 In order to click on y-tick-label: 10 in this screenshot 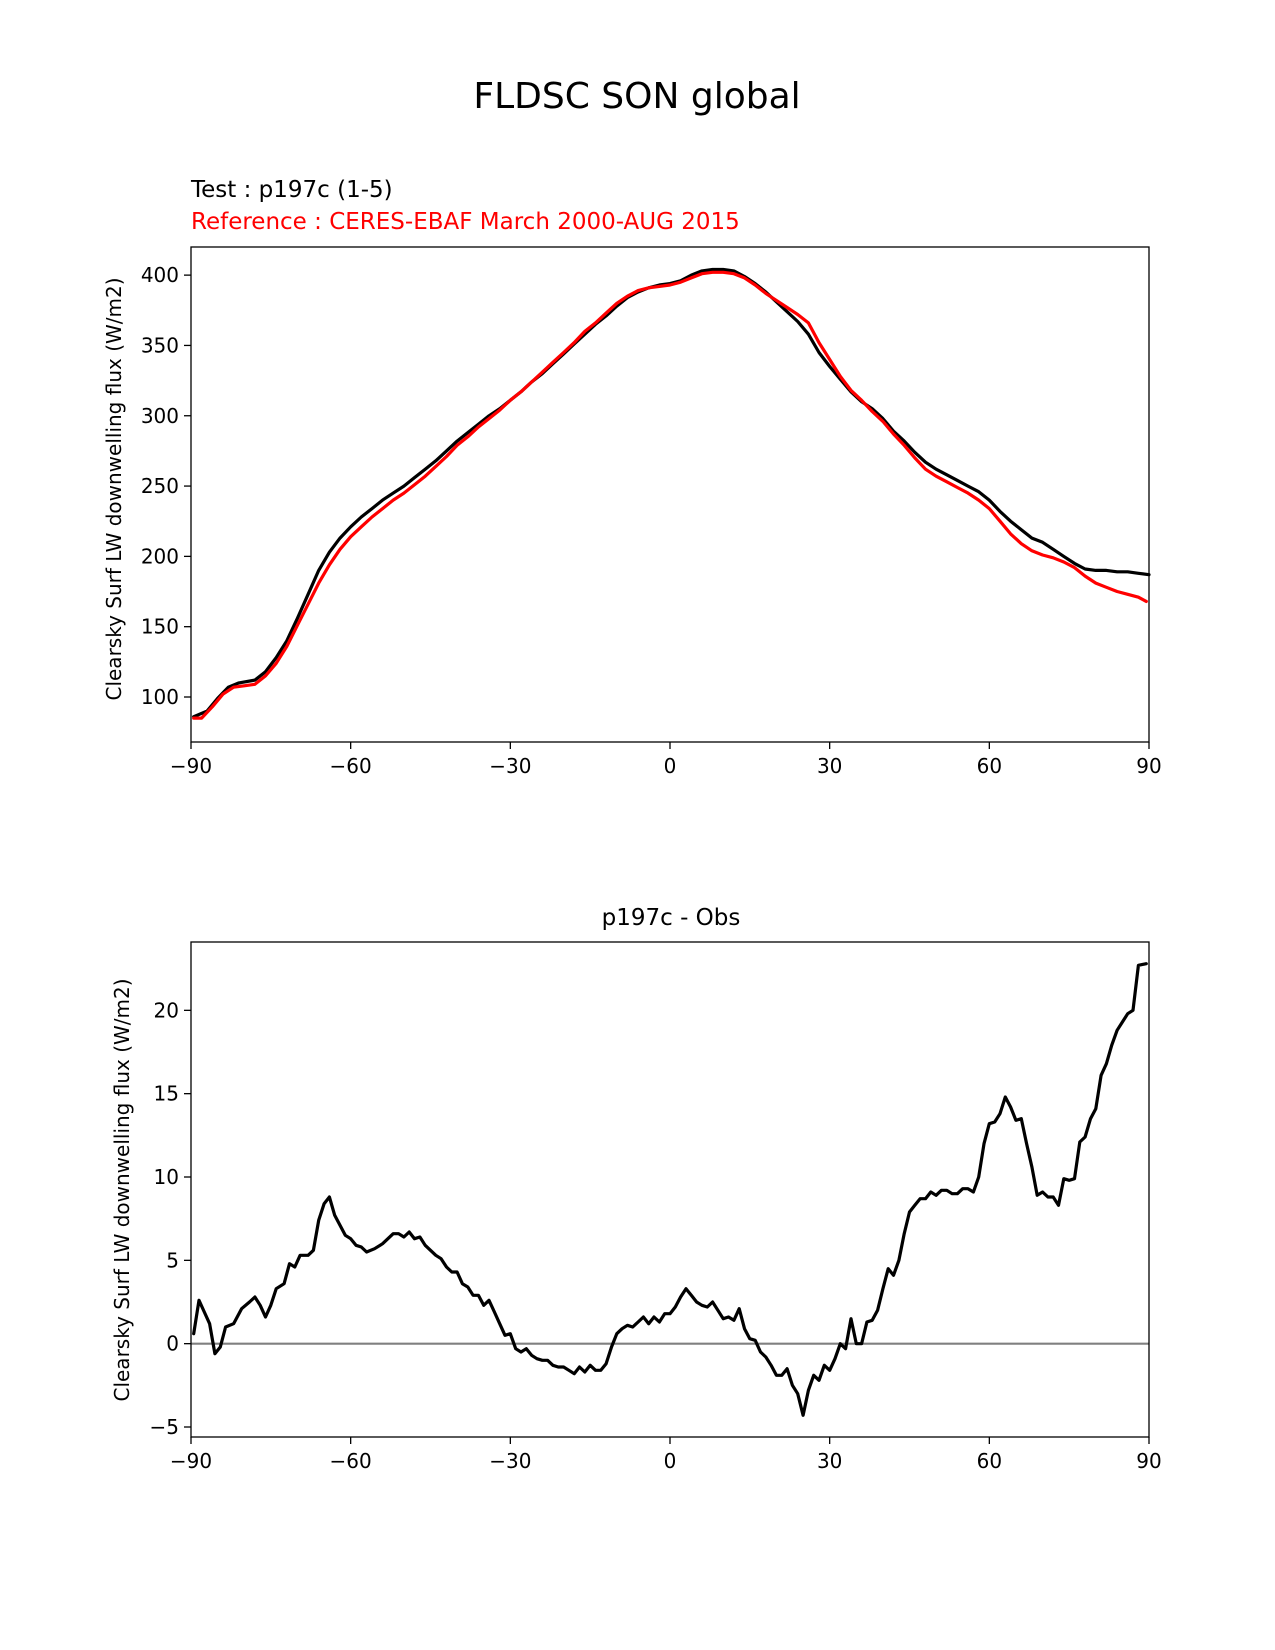, I will do `click(166, 1177)`.